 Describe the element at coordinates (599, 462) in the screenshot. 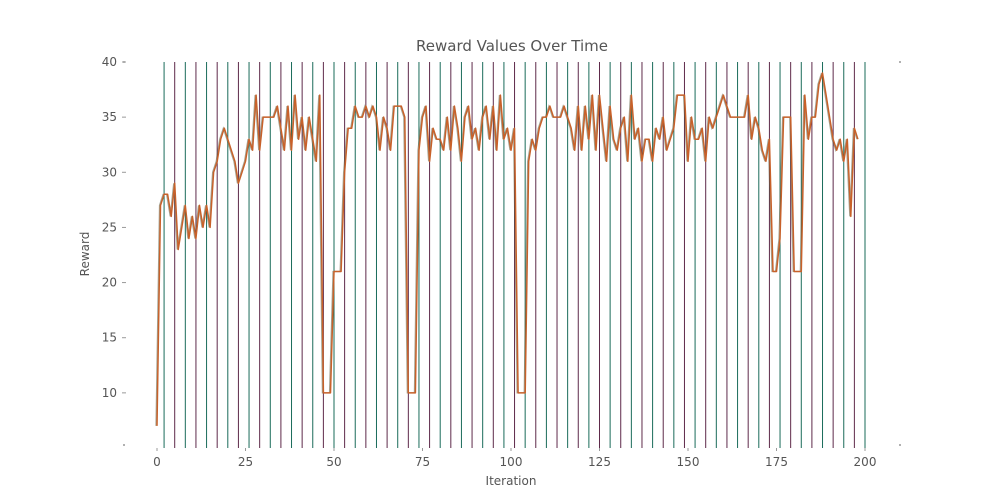

I see `x-tick-label: 125` at that location.